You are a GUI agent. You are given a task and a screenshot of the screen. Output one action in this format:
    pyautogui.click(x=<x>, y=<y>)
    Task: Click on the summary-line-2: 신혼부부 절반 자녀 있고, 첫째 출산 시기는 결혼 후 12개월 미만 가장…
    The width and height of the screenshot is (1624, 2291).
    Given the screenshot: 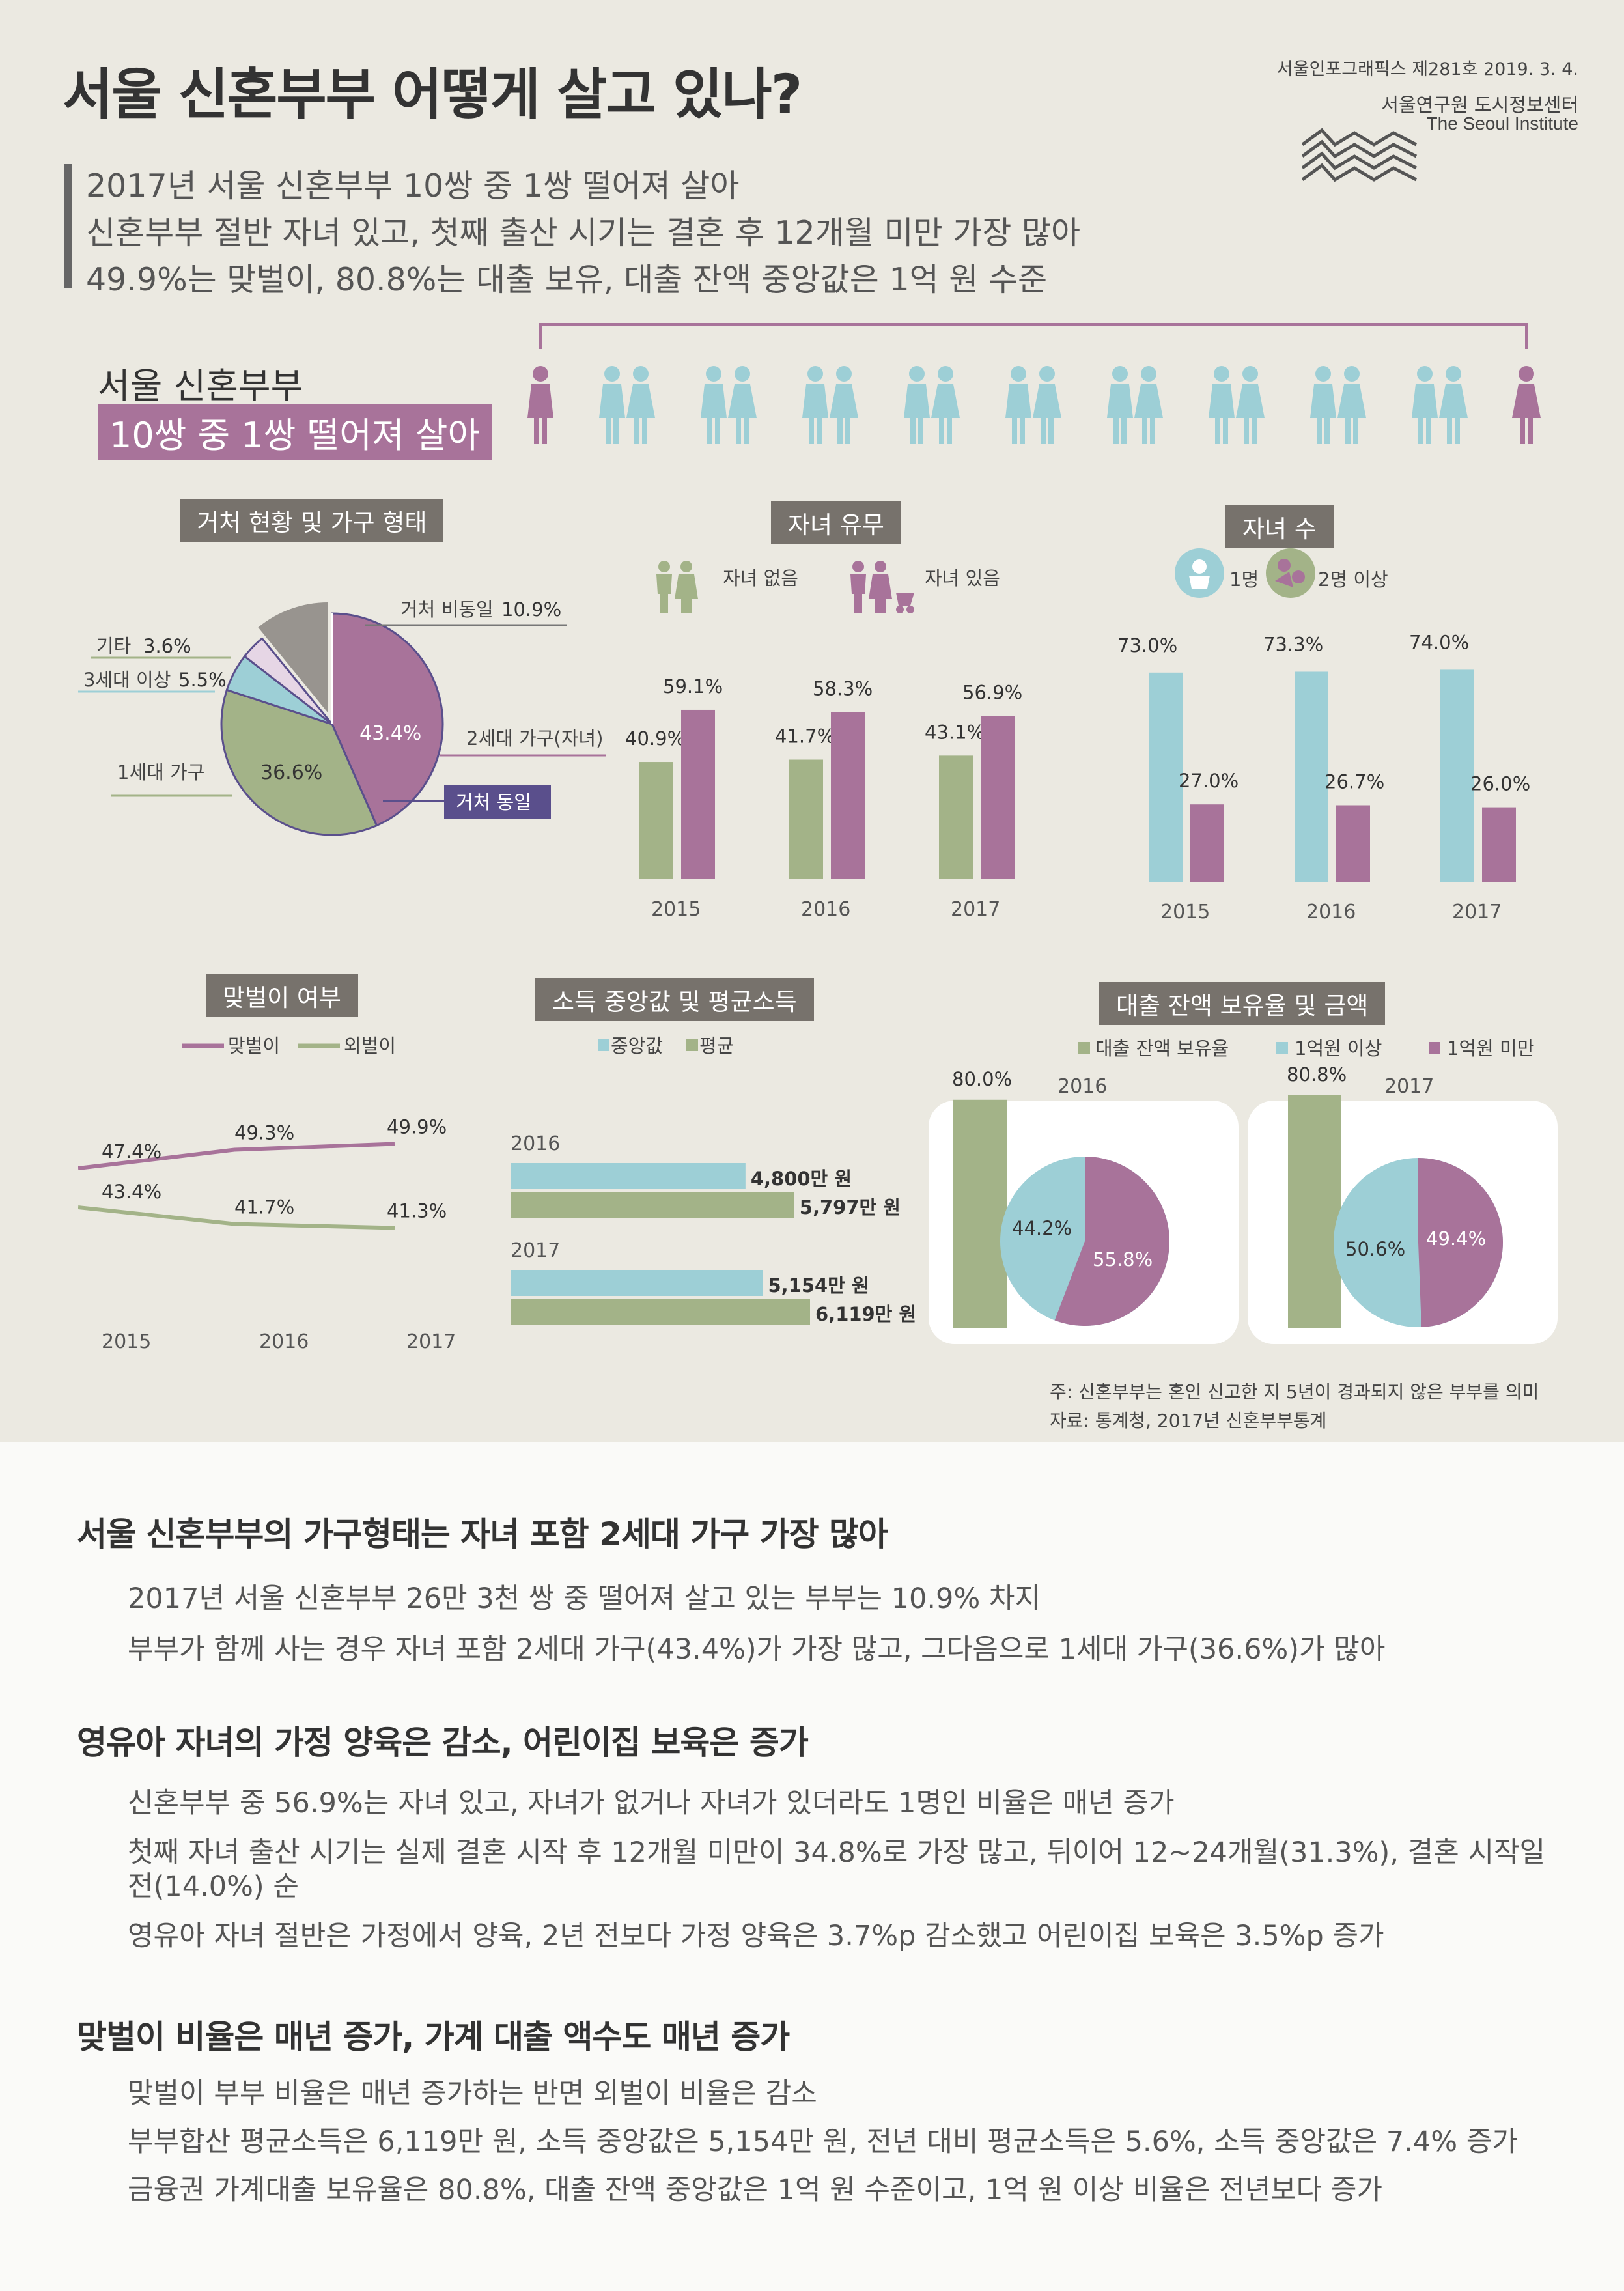 What is the action you would take?
    pyautogui.click(x=584, y=232)
    